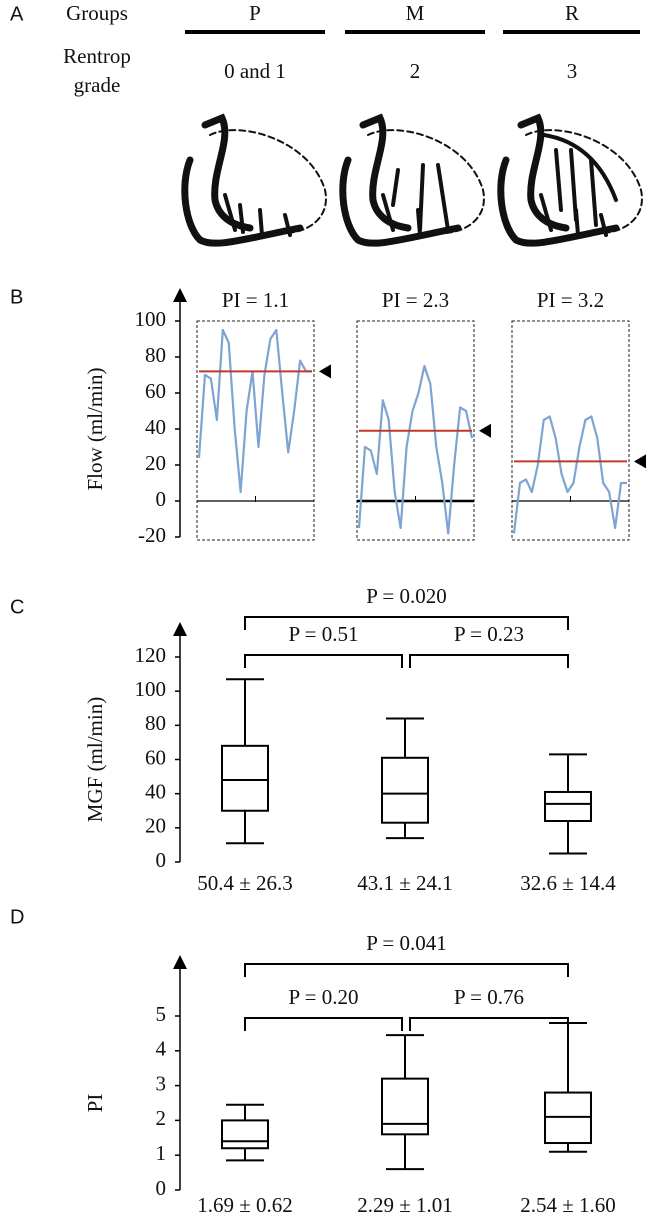 Image resolution: width=650 pixels, height=1221 pixels. Describe the element at coordinates (151, 655) in the screenshot. I see `y-tick-label: 120` at that location.